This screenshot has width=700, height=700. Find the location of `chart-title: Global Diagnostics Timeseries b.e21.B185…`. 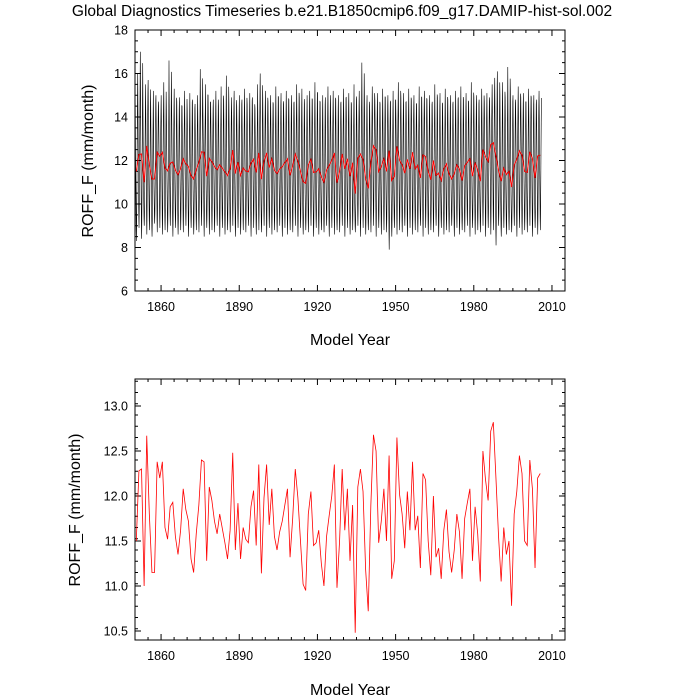

chart-title: Global Diagnostics Timeseries b.e21.B185… is located at coordinates (342, 11).